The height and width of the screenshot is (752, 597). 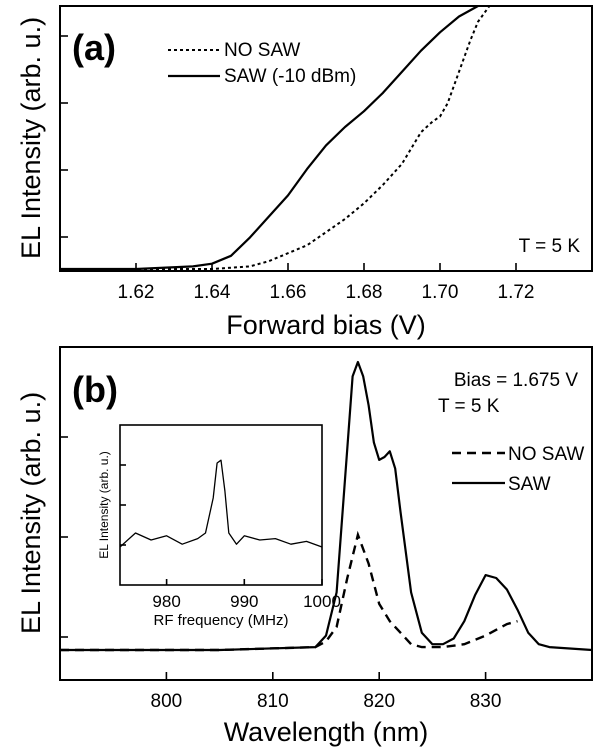 I want to click on panel-a-y-axis-label: EL Intensity (arb. u.), so click(x=31, y=138).